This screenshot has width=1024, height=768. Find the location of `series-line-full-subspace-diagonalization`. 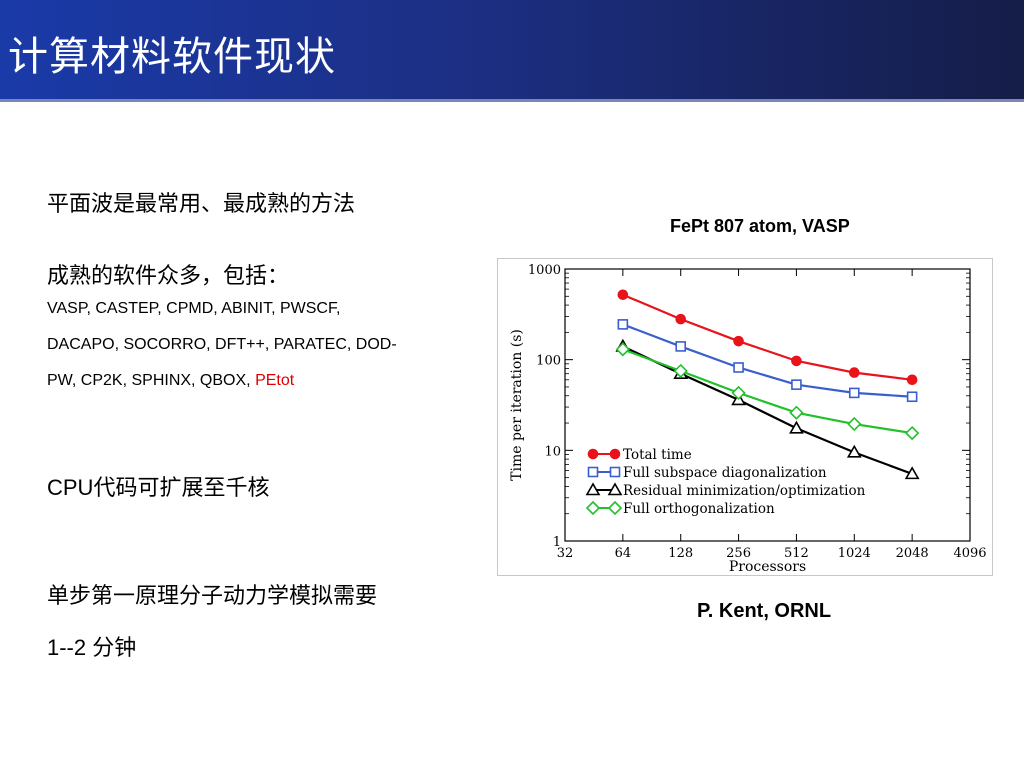

series-line-full-subspace-diagonalization is located at coordinates (767, 360).